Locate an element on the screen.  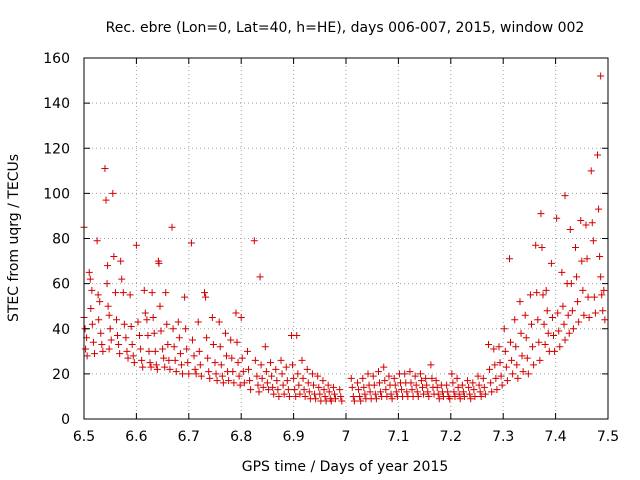
x-tick-label: 7 is located at coordinates (346, 437).